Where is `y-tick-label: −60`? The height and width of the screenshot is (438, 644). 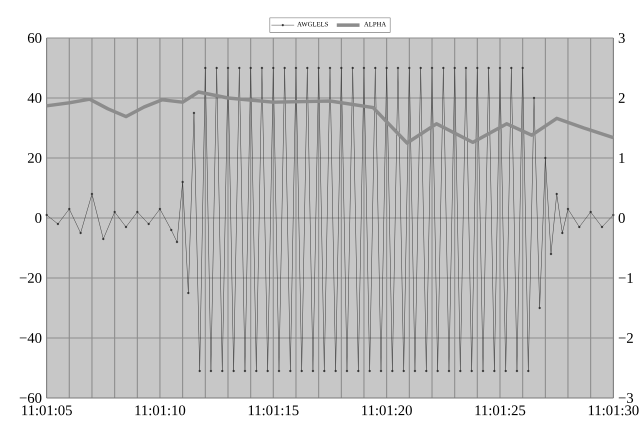 y-tick-label: −60 is located at coordinates (31, 398).